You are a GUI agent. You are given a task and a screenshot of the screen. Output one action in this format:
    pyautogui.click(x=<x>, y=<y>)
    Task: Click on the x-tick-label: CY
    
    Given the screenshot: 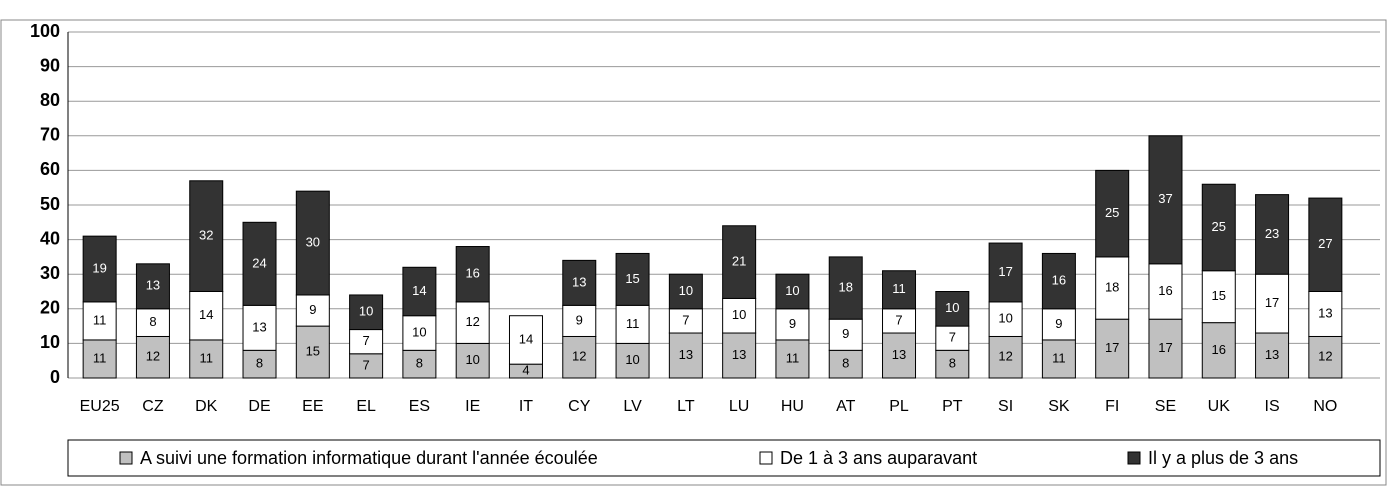 What is the action you would take?
    pyautogui.click(x=579, y=406)
    